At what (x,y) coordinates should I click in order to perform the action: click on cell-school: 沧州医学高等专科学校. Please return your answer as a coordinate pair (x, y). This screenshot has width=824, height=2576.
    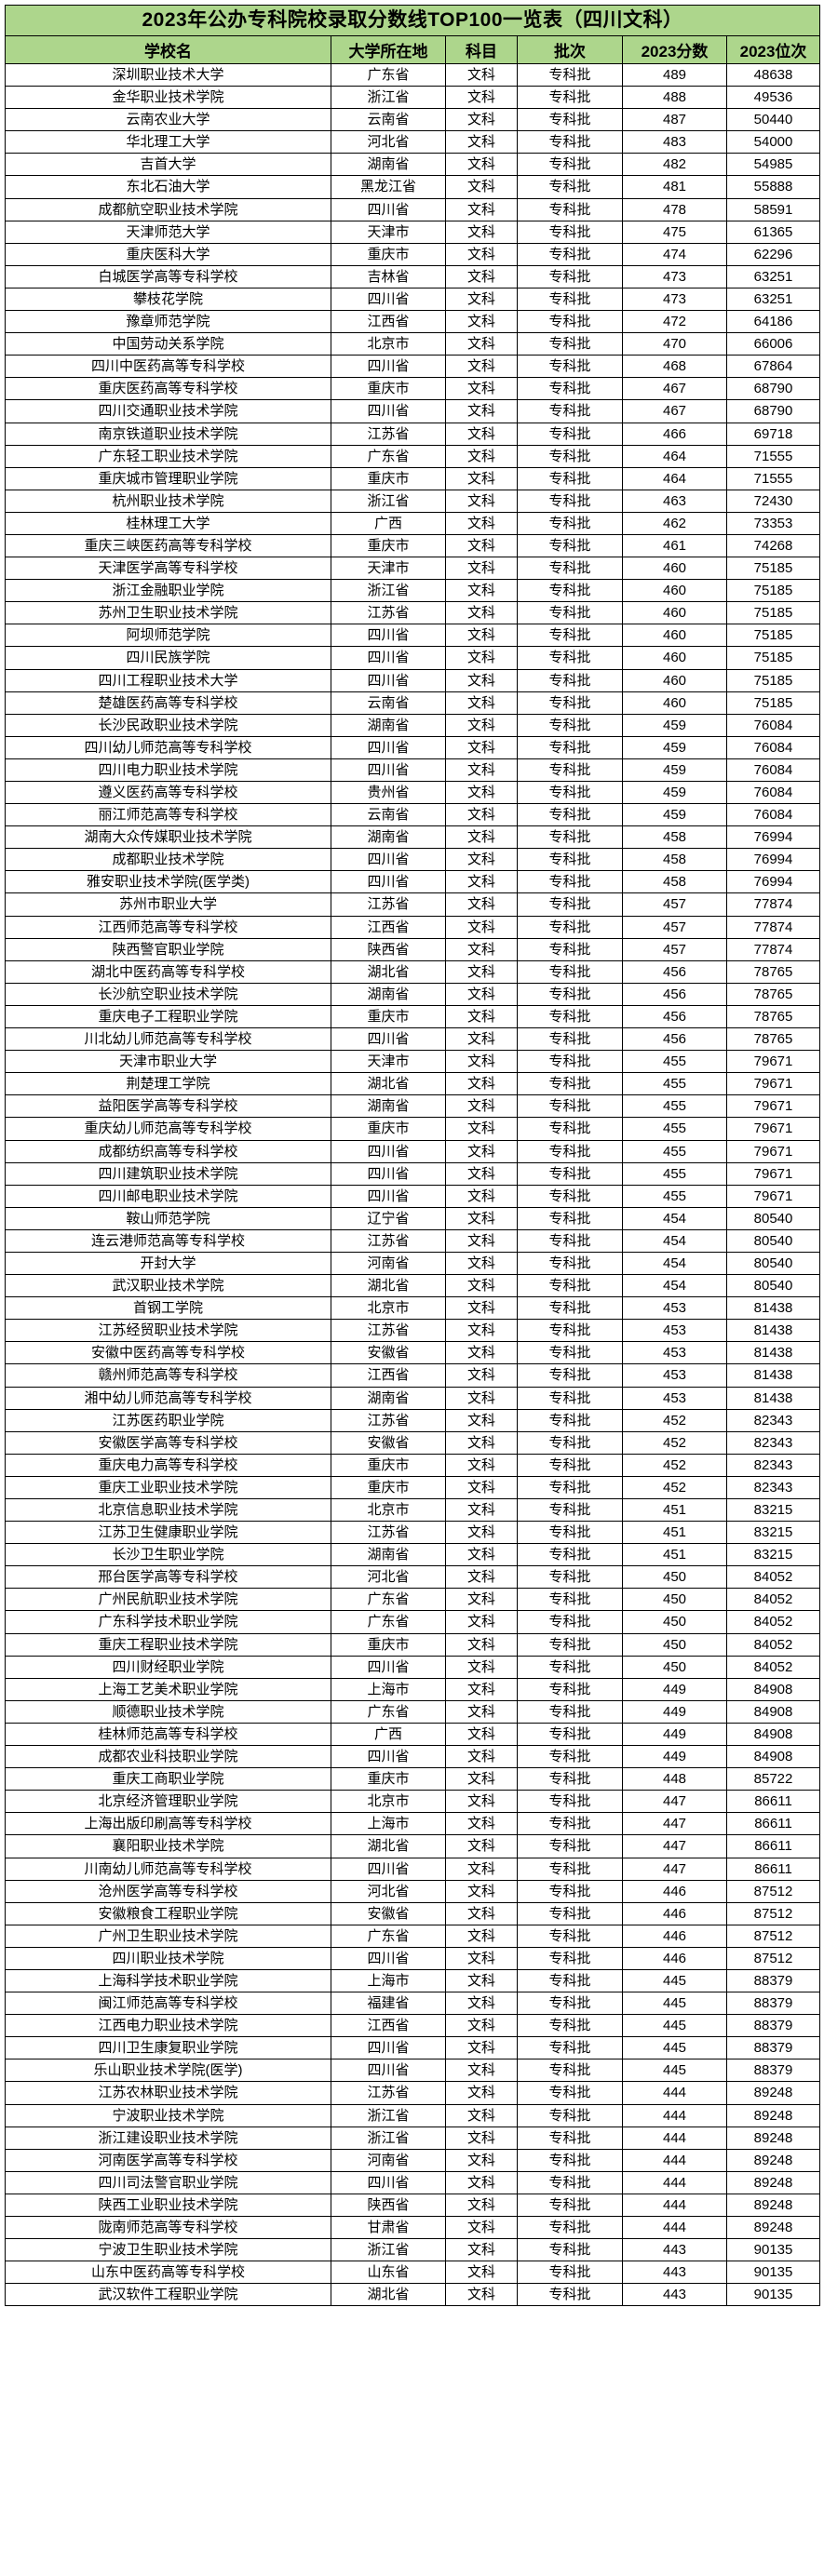
    Looking at the image, I should click on (168, 1891).